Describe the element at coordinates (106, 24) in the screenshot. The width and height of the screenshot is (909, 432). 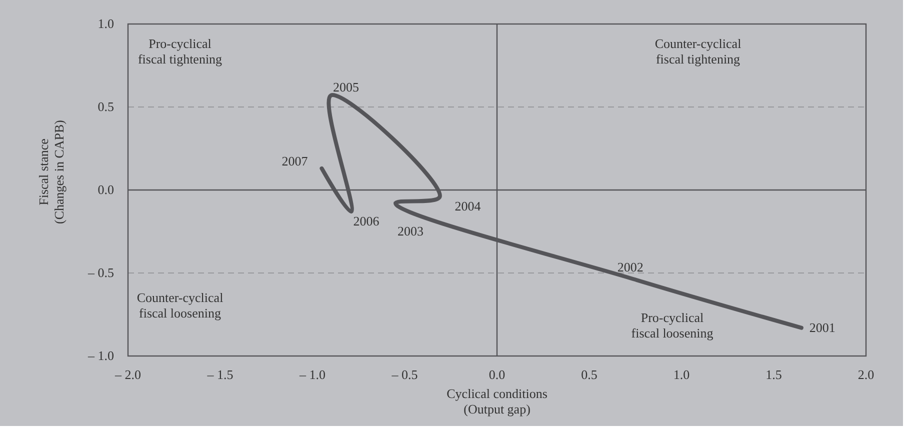
I see `y-tick-label: 1.0` at that location.